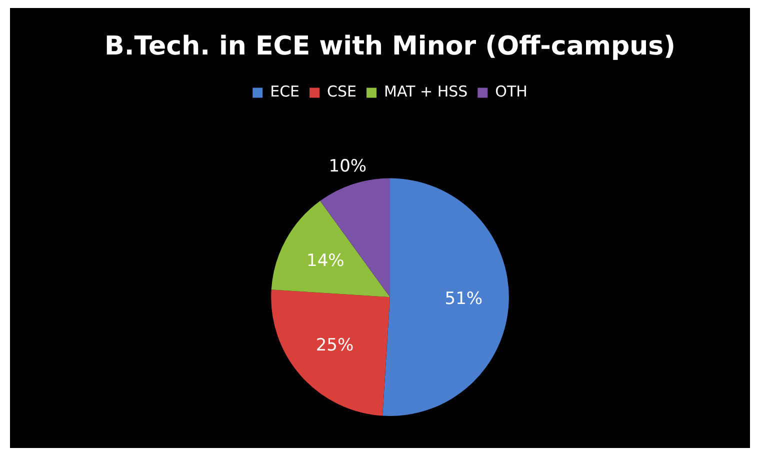  I want to click on legend-label: ECE, so click(285, 91).